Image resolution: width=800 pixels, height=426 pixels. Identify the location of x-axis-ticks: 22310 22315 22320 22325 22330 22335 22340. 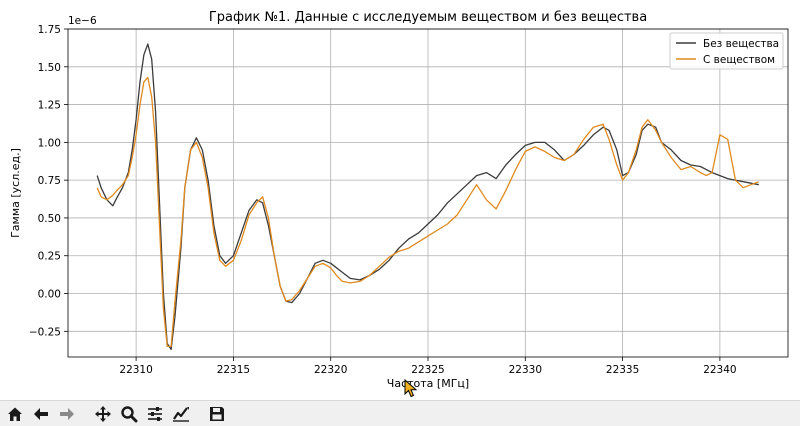
(428, 366).